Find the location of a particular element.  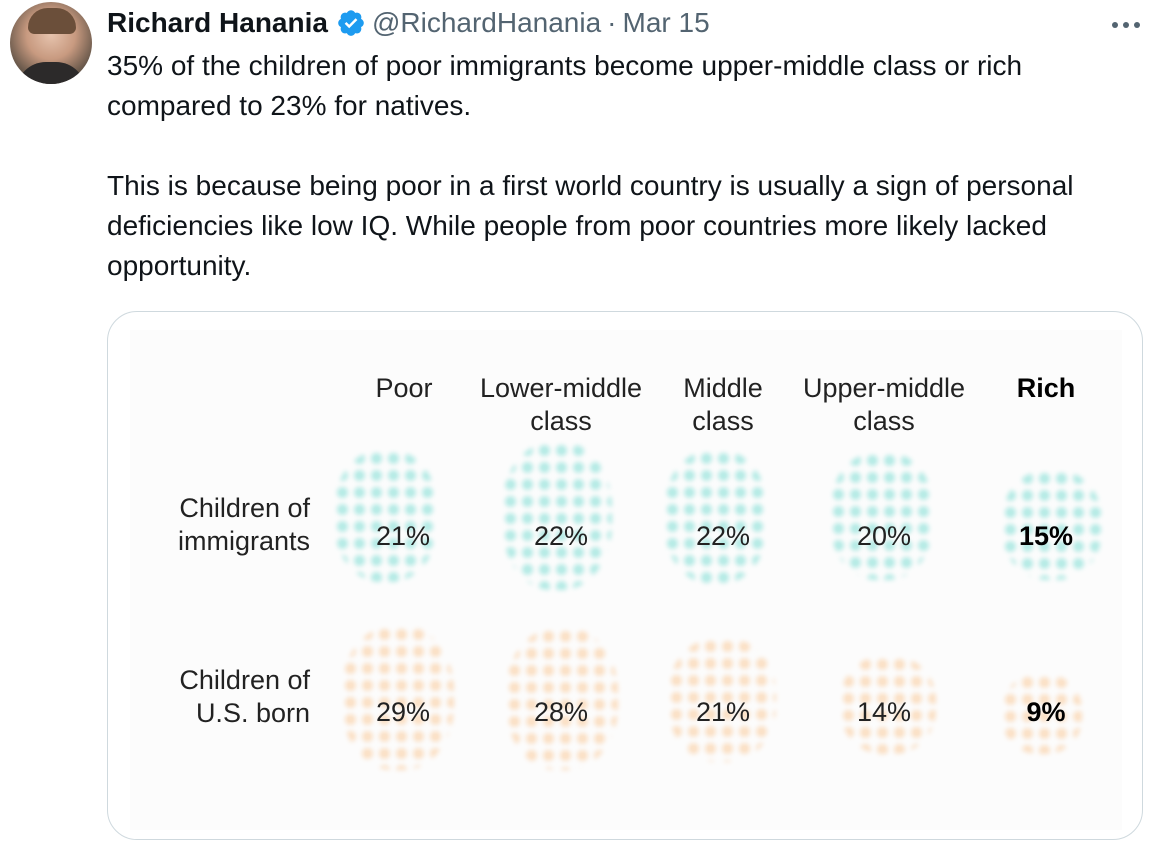

row-header-us-born: Children of U.S. born is located at coordinates (244, 696).